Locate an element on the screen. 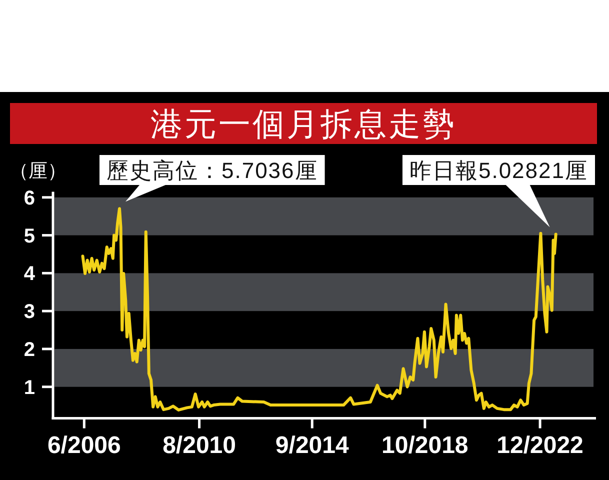  annotation: 歷史高位：5.7036厘 is located at coordinates (212, 170).